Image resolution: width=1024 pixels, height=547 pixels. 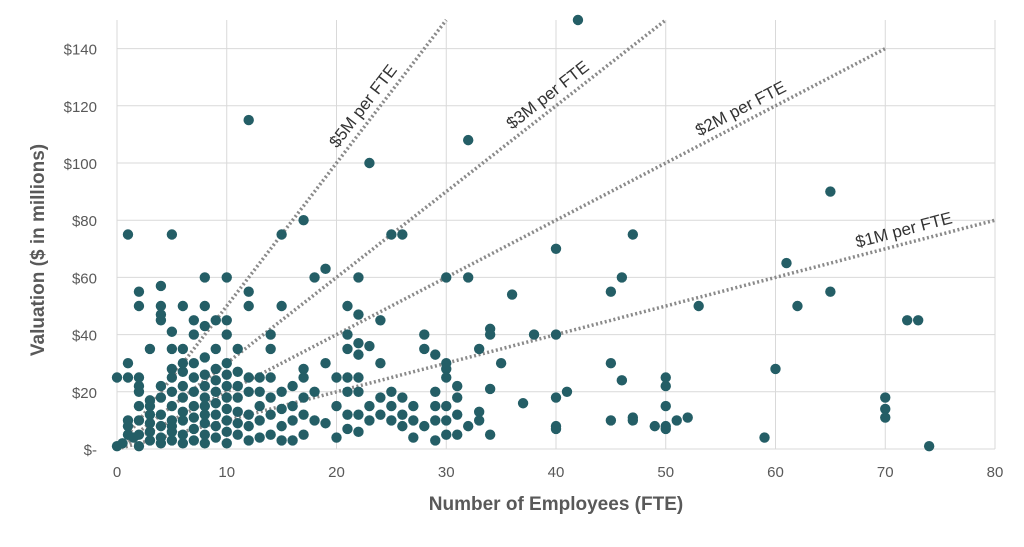 What do you see at coordinates (84, 278) in the screenshot?
I see `y-tick-label: $60` at bounding box center [84, 278].